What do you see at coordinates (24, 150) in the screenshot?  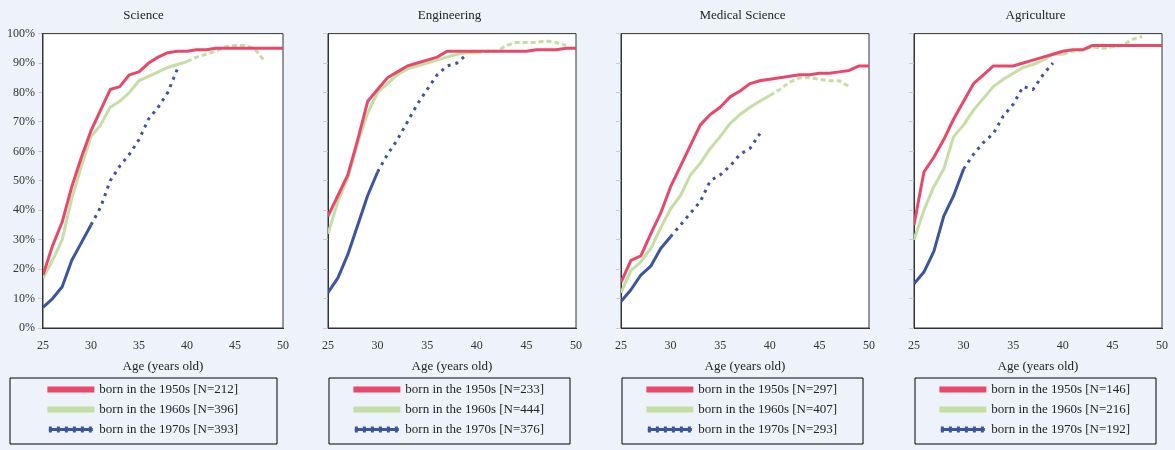 I see `y-tick-label: 60%` at bounding box center [24, 150].